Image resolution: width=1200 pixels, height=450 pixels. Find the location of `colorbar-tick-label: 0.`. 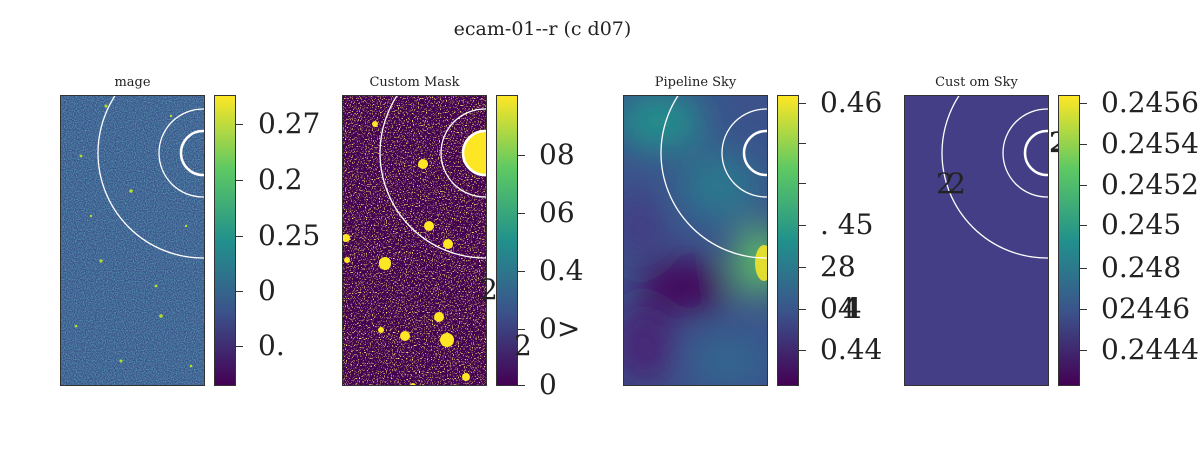

colorbar-tick-label: 0. is located at coordinates (271, 345).